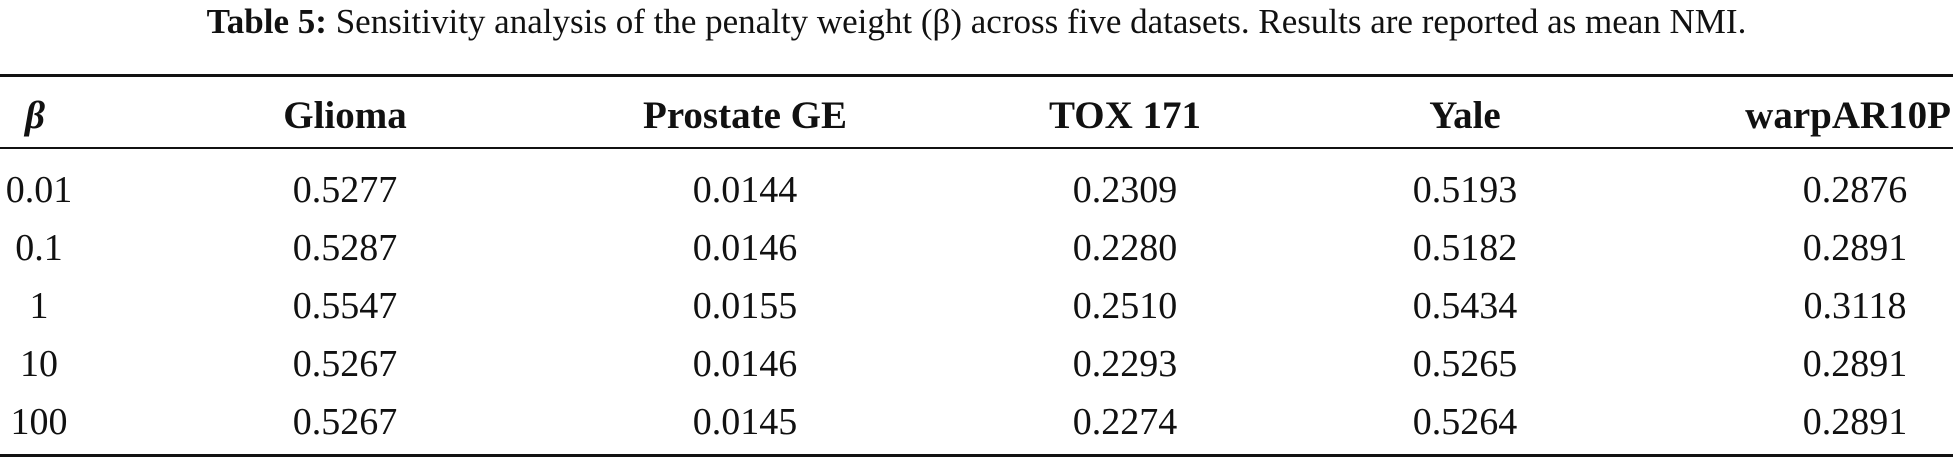  I want to click on header-glioma: Glioma, so click(345, 115).